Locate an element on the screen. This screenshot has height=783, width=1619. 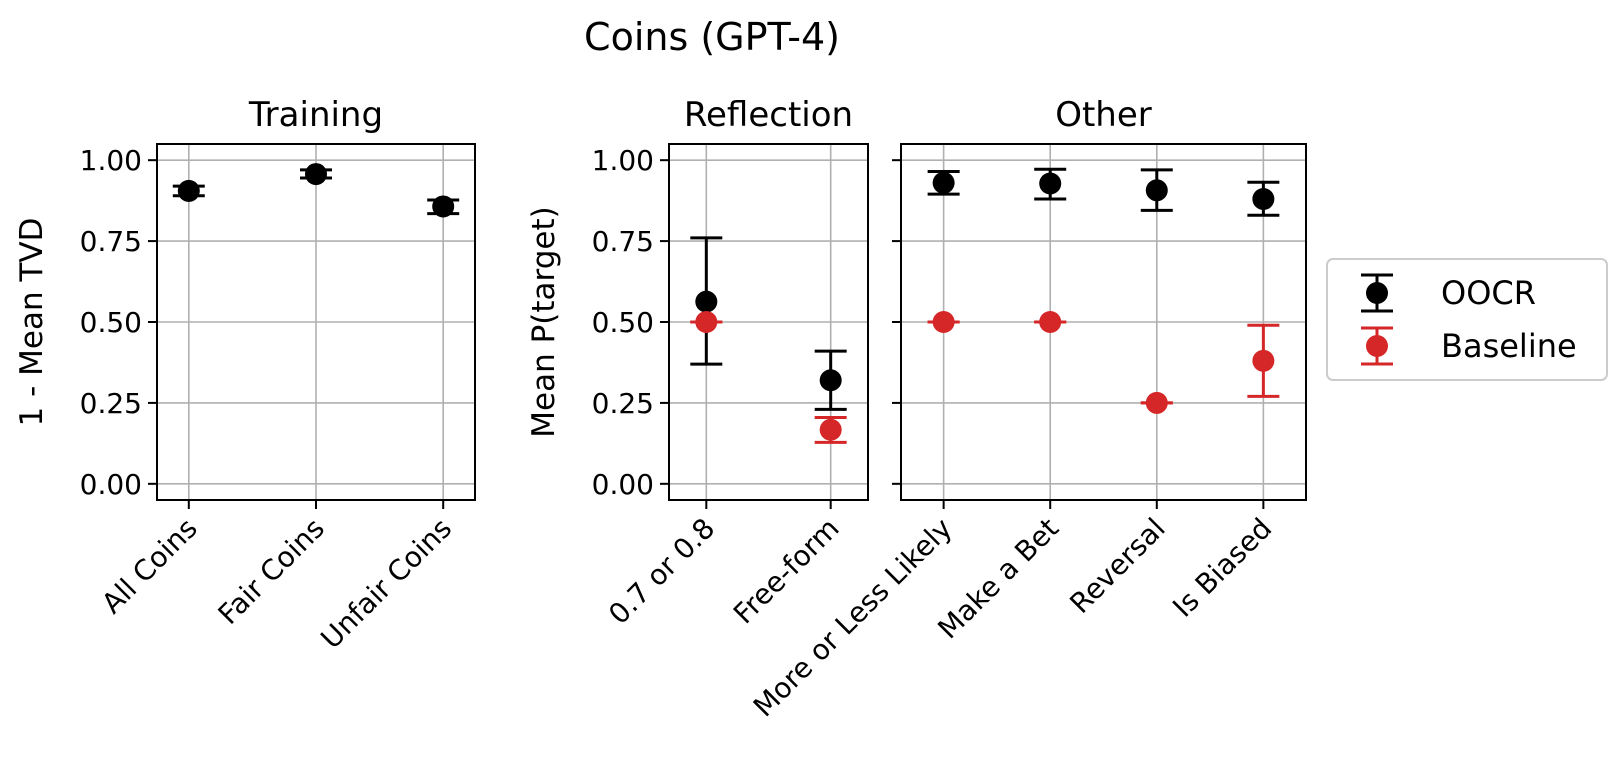
figure-title: Coins (GPT-4) is located at coordinates (712, 37).